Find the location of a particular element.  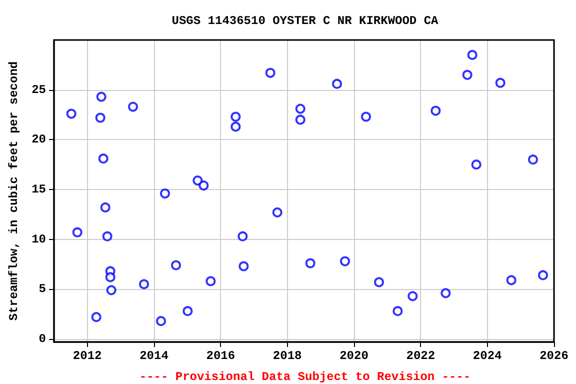

x-tick-label: 2018 is located at coordinates (287, 356).